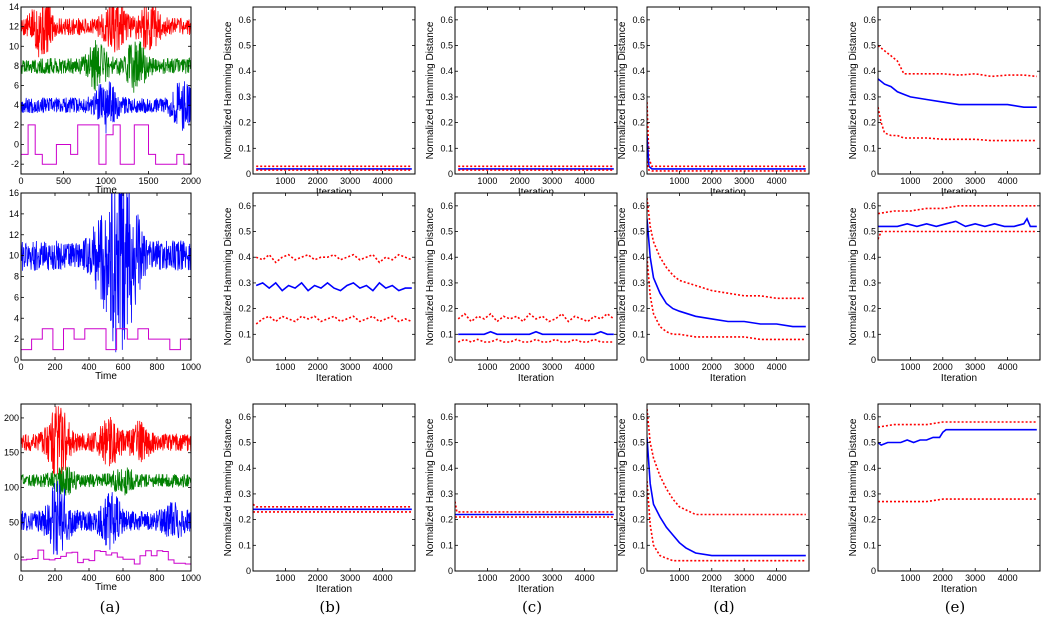  What do you see at coordinates (16, 86) in the screenshot?
I see `y-tick-label: 6` at bounding box center [16, 86].